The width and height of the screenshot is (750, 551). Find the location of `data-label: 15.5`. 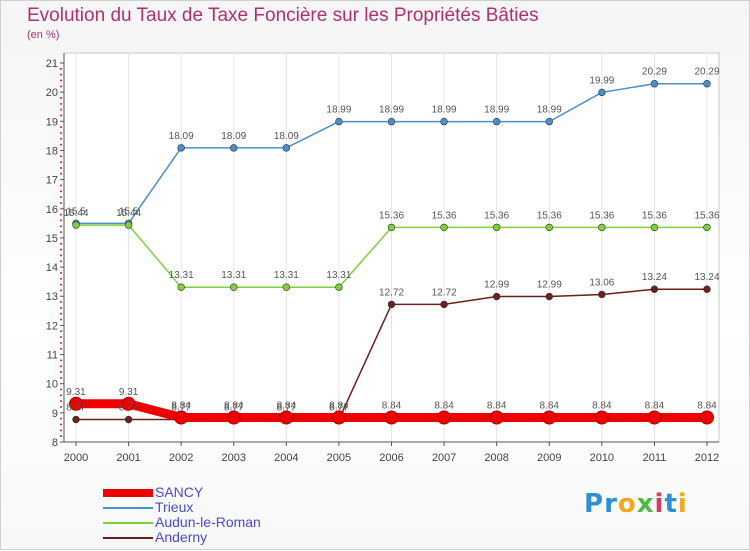

data-label: 15.5 is located at coordinates (76, 211).